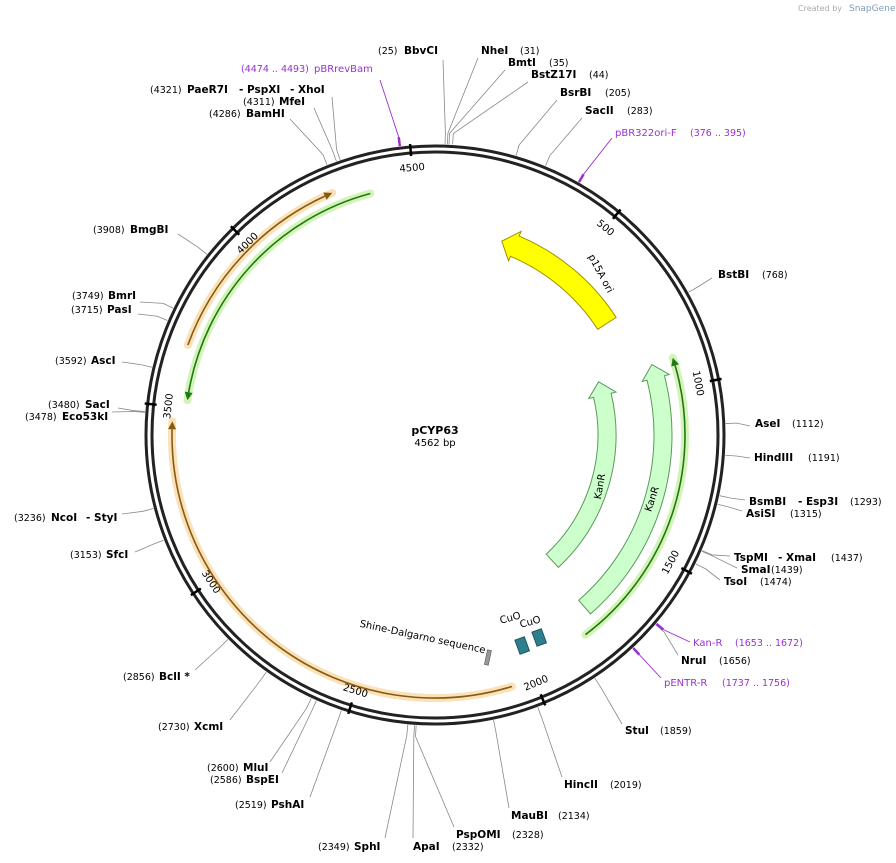 This screenshot has height=863, width=896. What do you see at coordinates (30, 518) in the screenshot?
I see `site-position: (3236)` at bounding box center [30, 518].